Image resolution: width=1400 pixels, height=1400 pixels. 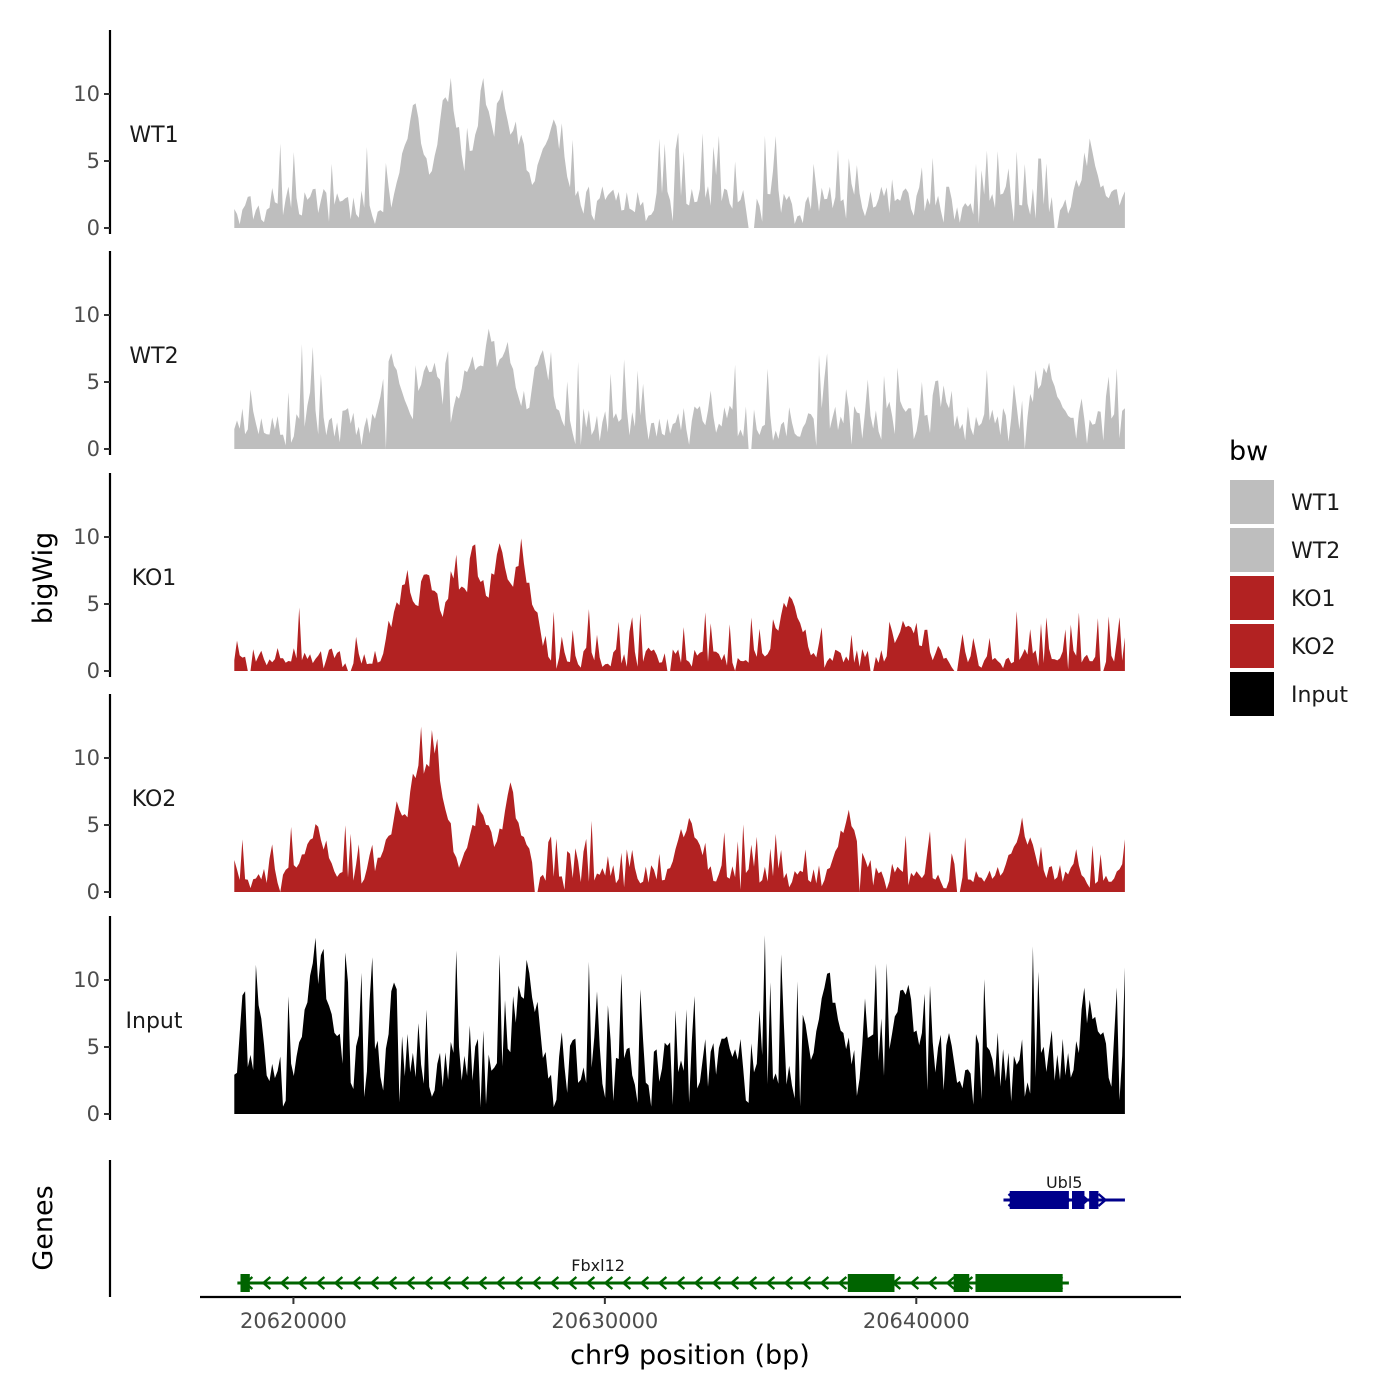 What do you see at coordinates (679, 153) in the screenshot?
I see `coverage-area-wt1` at bounding box center [679, 153].